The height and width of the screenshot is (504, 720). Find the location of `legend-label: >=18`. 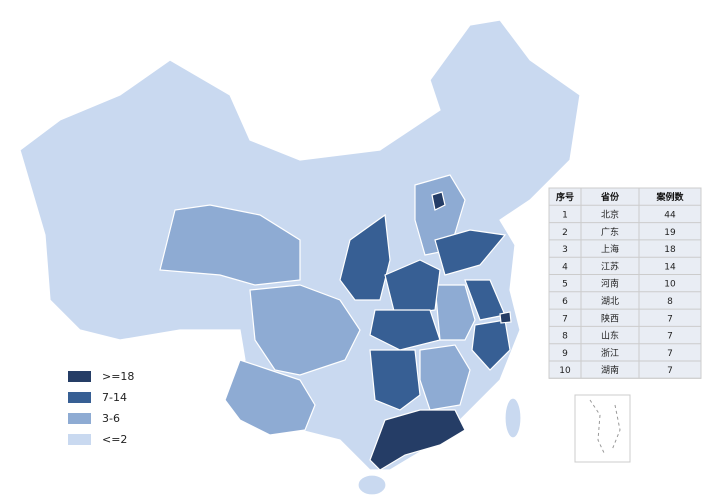

legend-label: >=18 is located at coordinates (118, 376).